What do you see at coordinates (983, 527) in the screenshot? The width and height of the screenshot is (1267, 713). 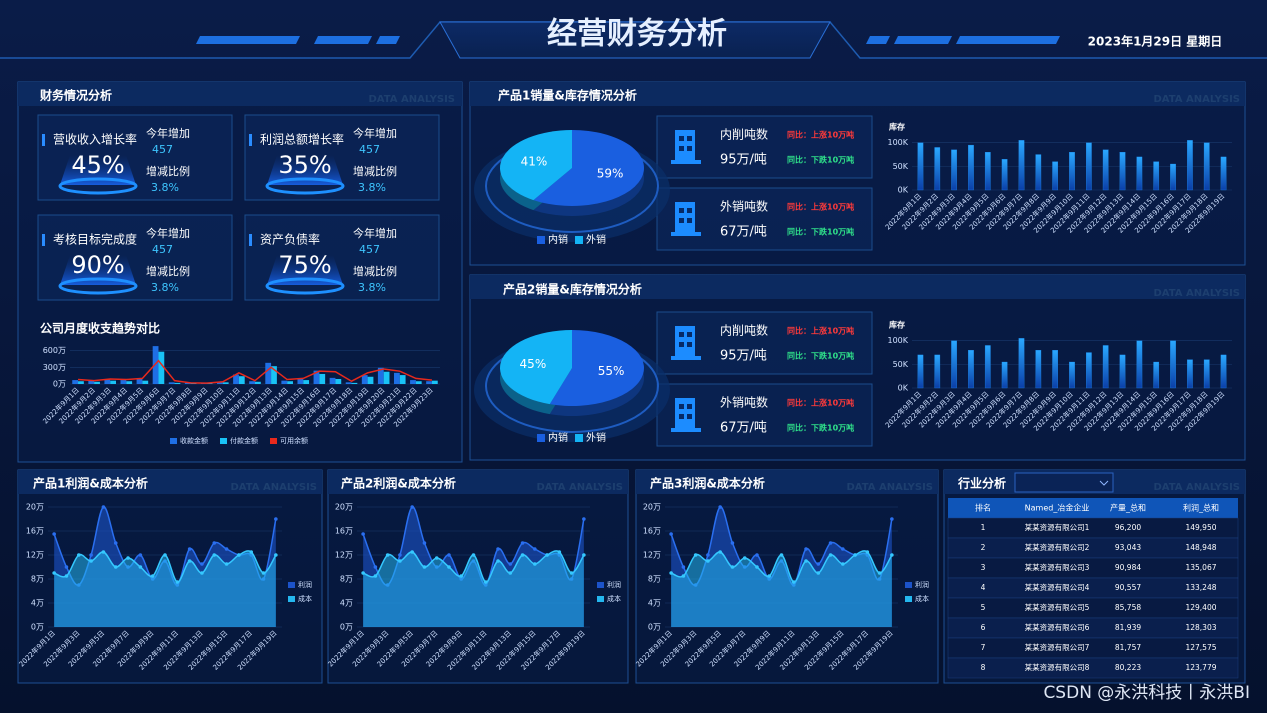 I see `table-cell: 1` at bounding box center [983, 527].